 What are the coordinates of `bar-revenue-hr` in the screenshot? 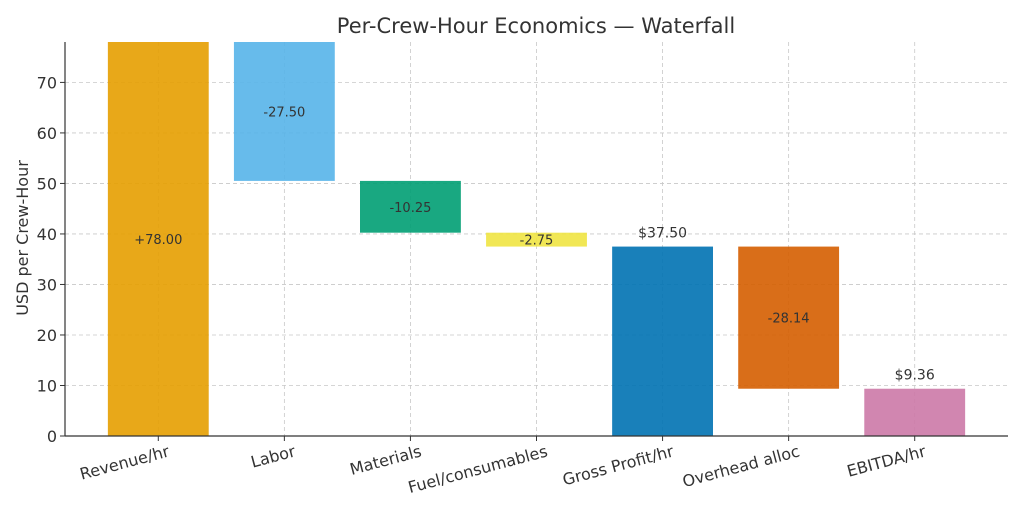 It's located at (158, 239).